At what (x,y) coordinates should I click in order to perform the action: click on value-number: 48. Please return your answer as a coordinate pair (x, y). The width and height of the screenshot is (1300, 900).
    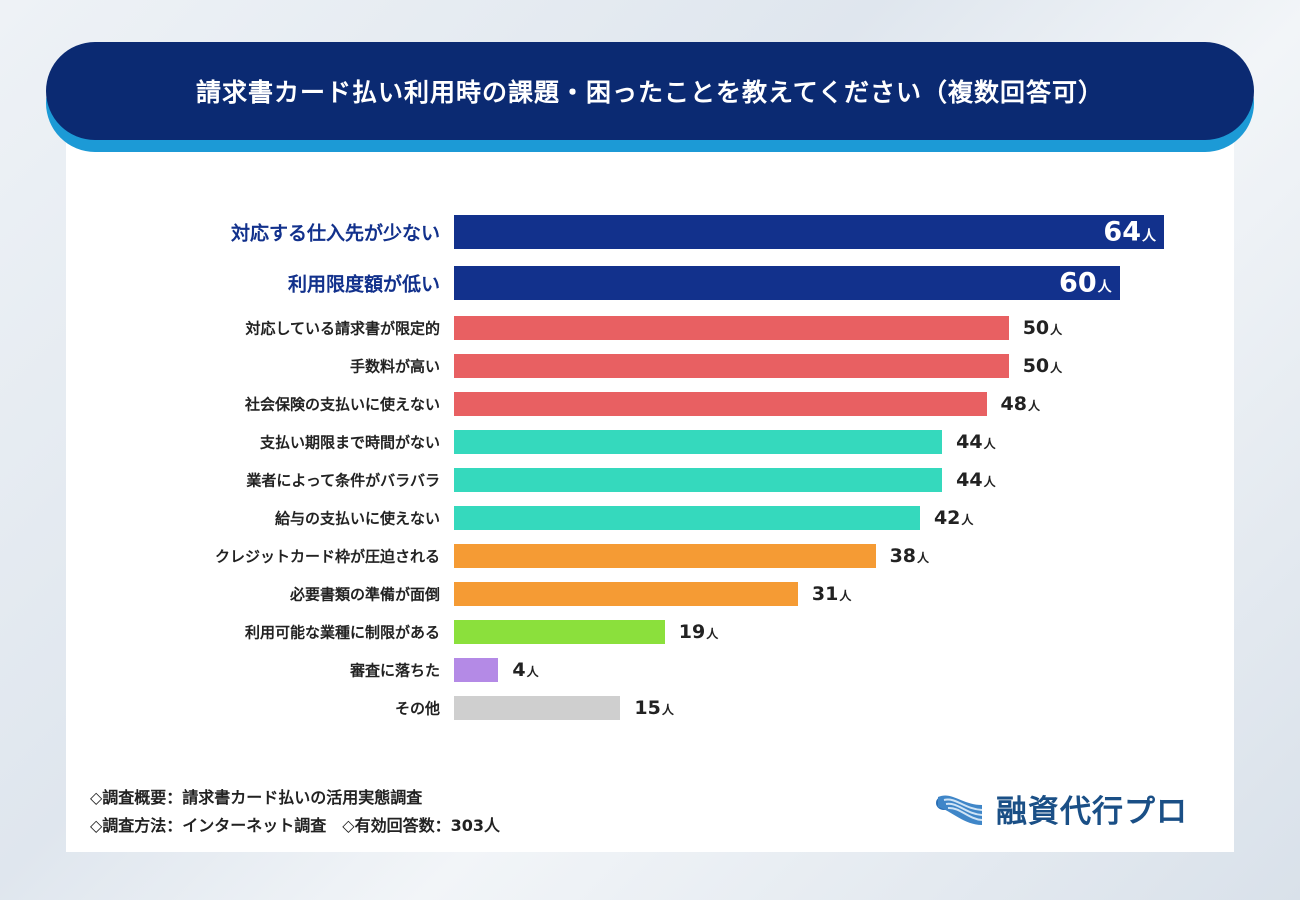
    Looking at the image, I should click on (1013, 404).